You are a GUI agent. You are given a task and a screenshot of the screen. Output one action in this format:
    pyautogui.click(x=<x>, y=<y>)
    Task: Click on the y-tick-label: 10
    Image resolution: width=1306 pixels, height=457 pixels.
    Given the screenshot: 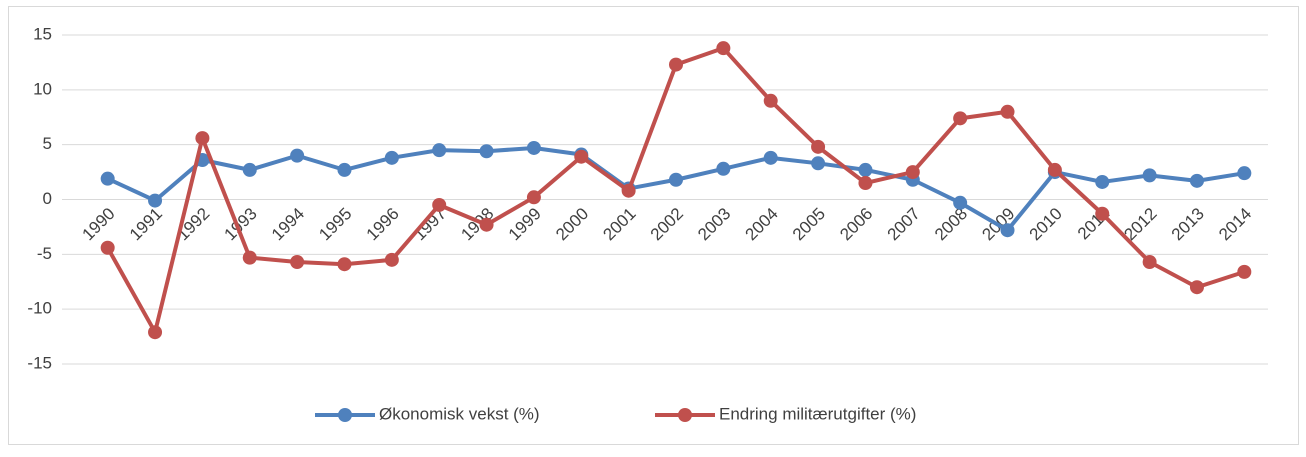 What is the action you would take?
    pyautogui.click(x=42, y=88)
    